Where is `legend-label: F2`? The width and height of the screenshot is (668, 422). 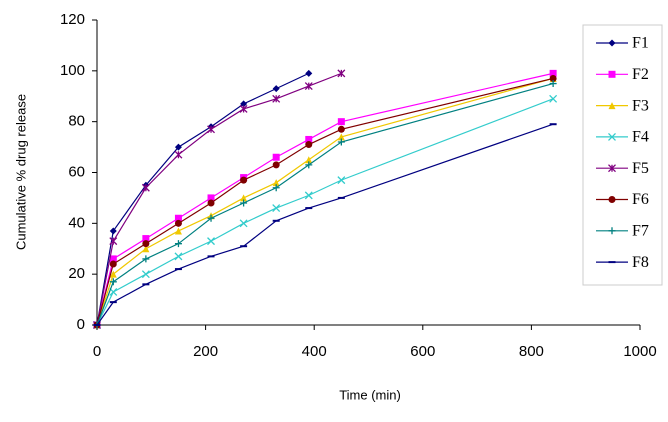 legend-label: F2 is located at coordinates (640, 74).